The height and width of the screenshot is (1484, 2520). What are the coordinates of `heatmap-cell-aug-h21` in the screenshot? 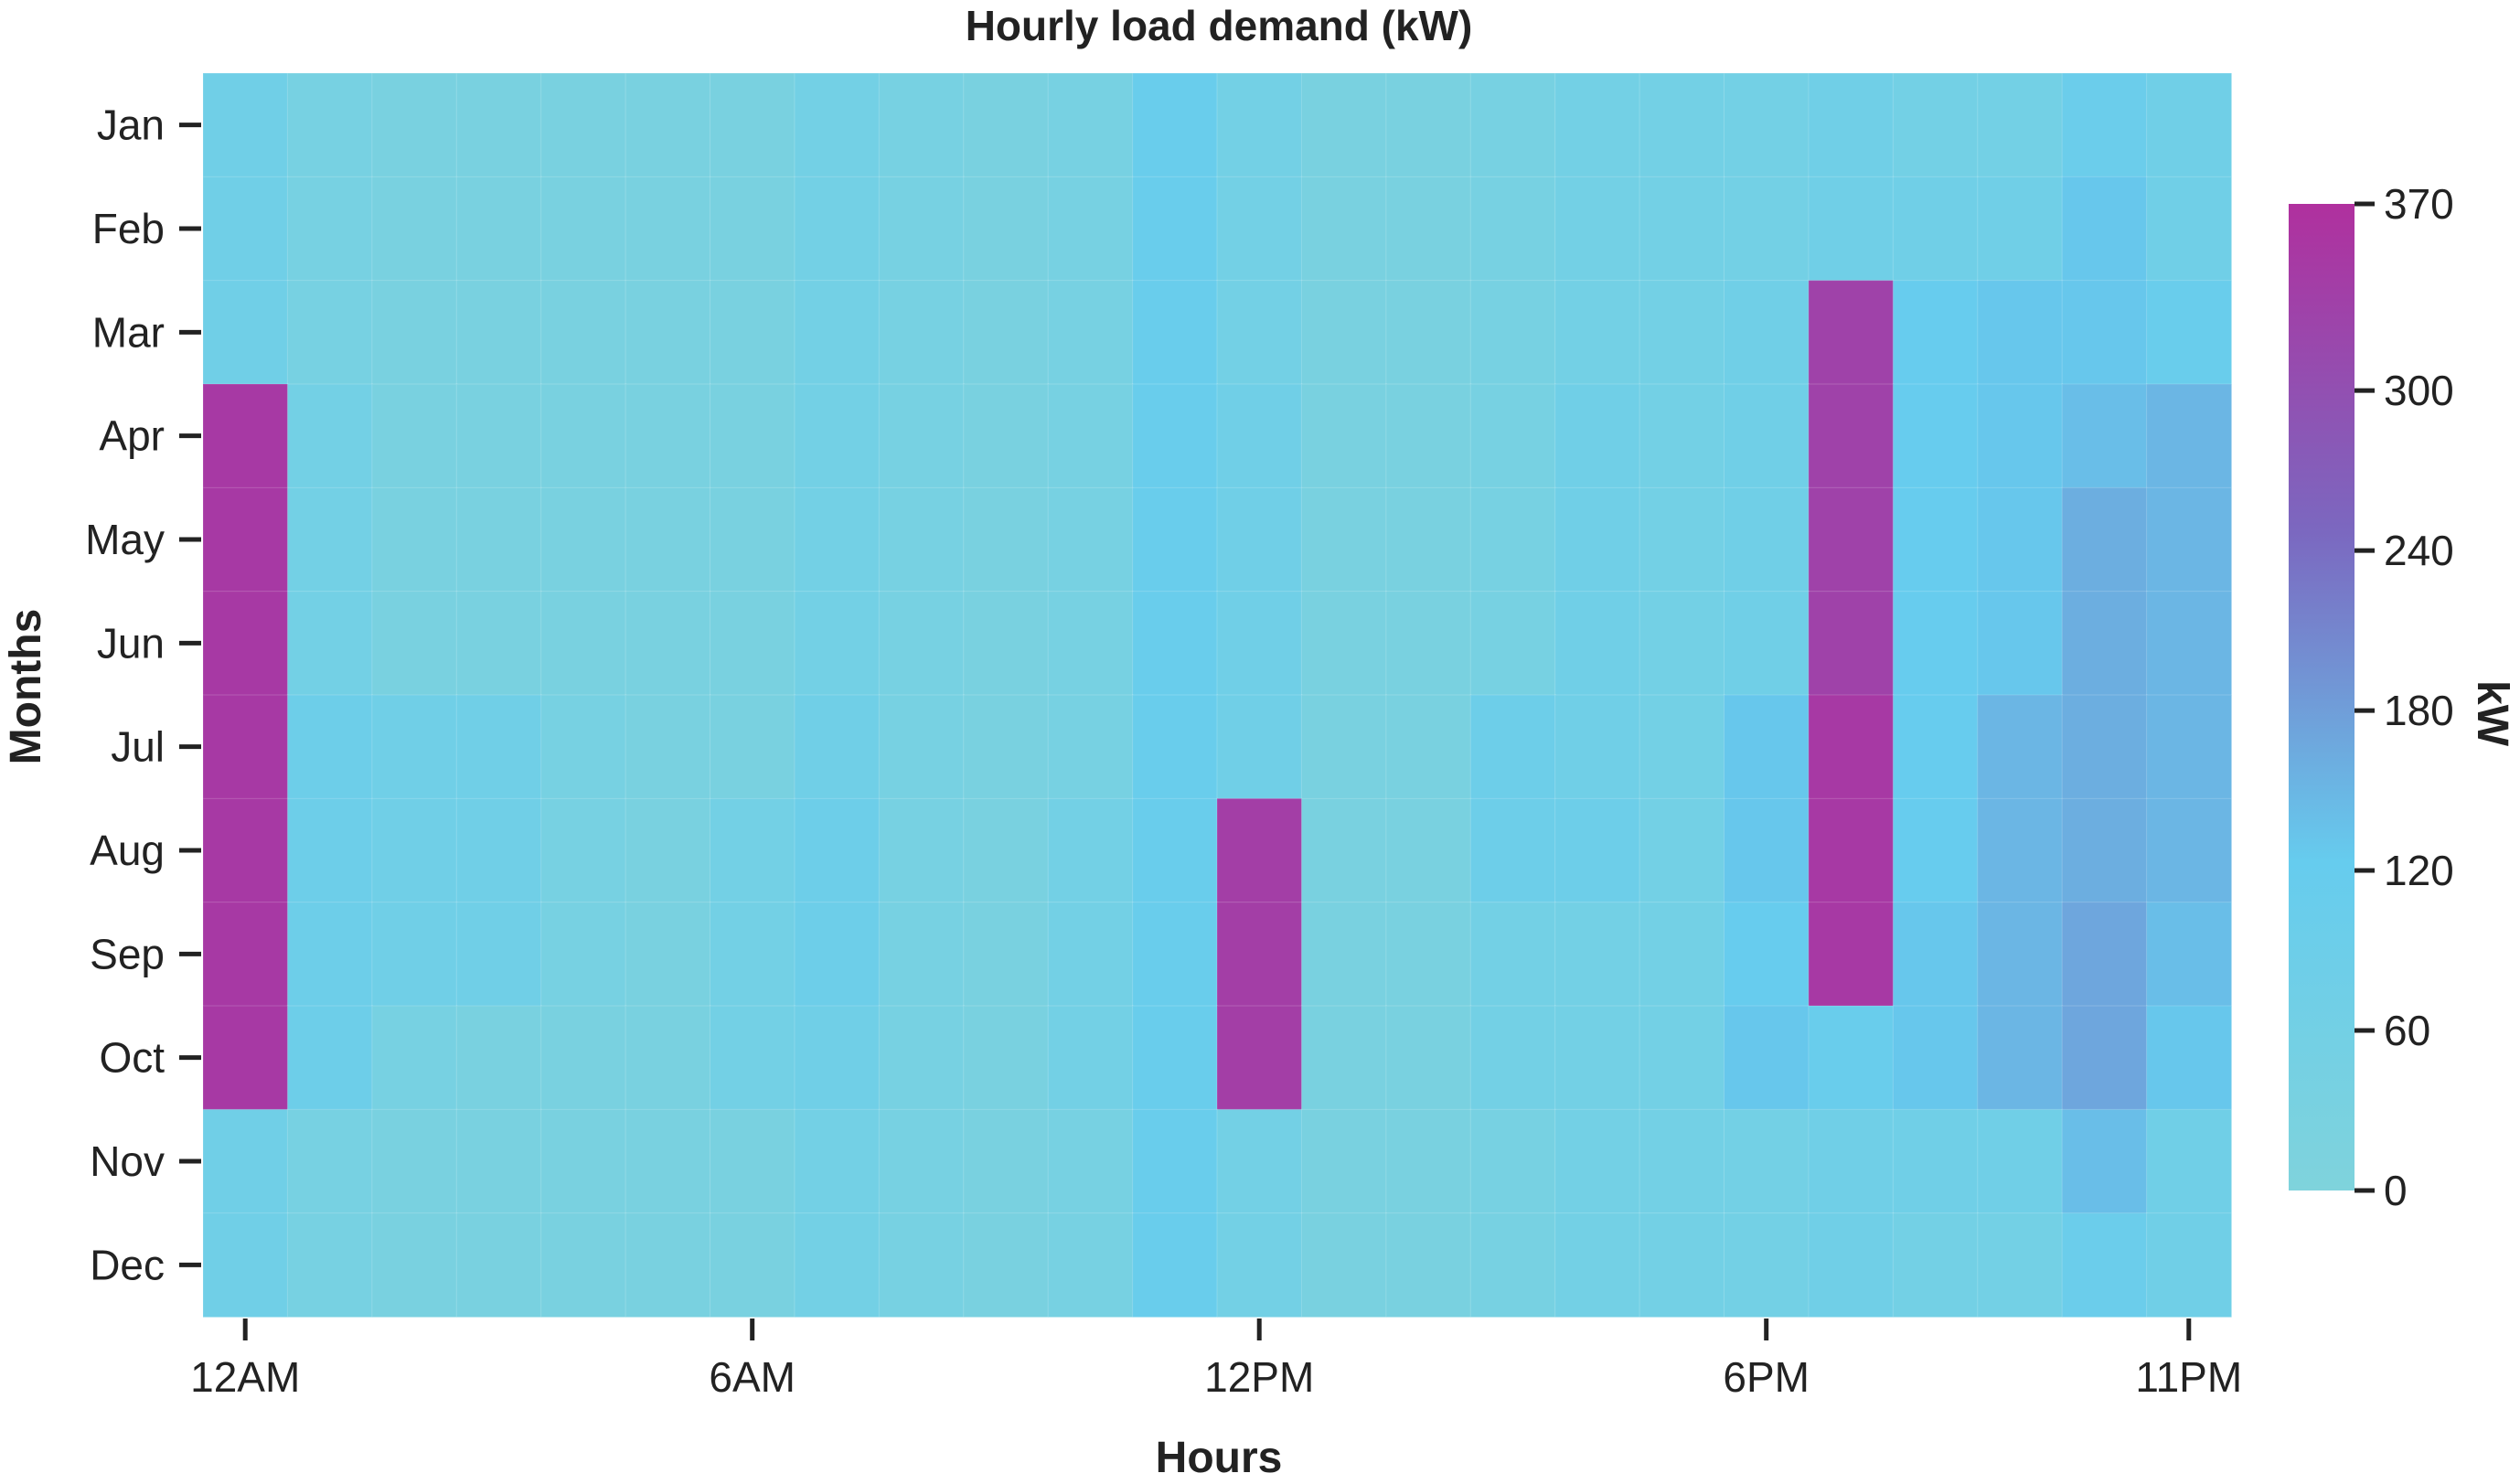 It's located at (2020, 850).